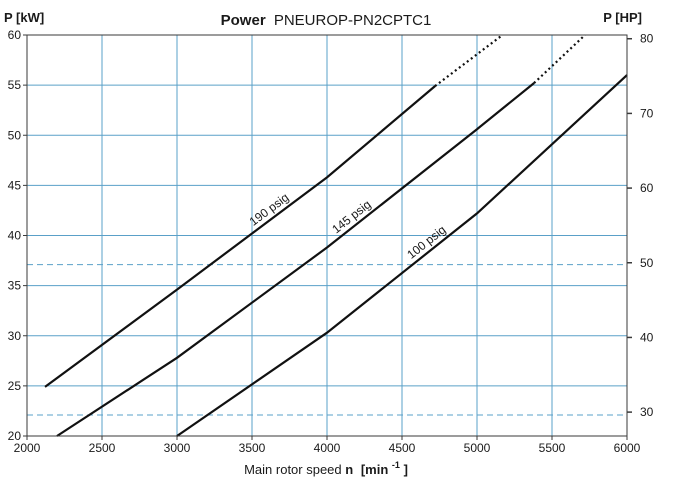 This screenshot has width=680, height=482. Describe the element at coordinates (396, 465) in the screenshot. I see `x-axis-title-unit-exp: -1` at that location.